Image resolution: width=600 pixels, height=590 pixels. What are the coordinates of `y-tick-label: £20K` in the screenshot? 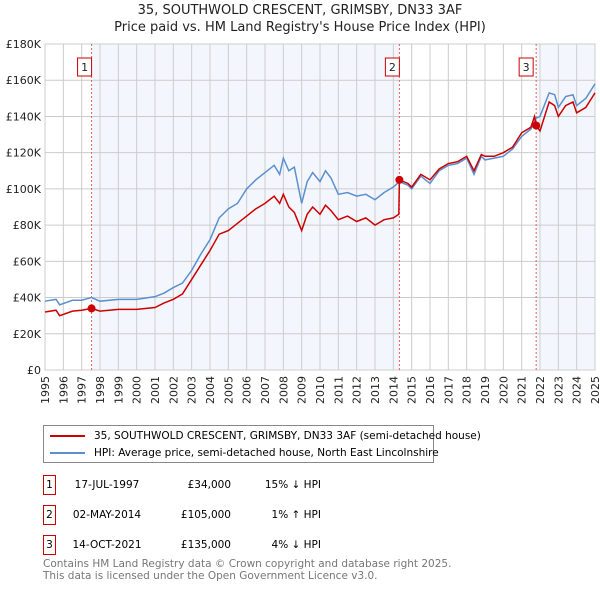 It's located at (27, 334).